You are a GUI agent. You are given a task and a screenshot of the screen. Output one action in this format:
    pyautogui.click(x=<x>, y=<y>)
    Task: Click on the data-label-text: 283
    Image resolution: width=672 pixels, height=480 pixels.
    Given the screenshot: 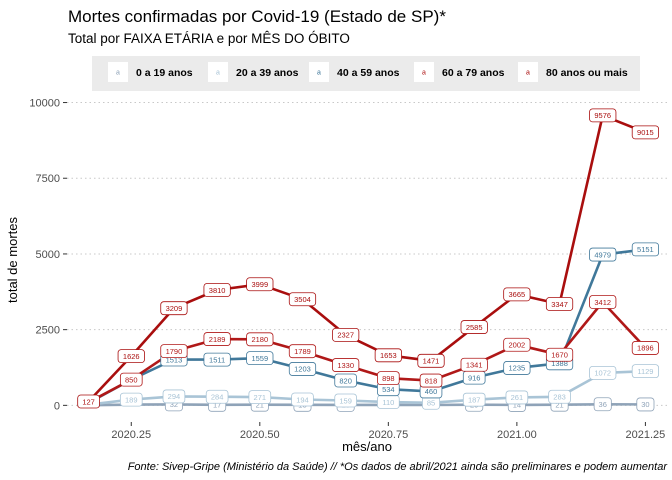 What is the action you would take?
    pyautogui.click(x=559, y=397)
    